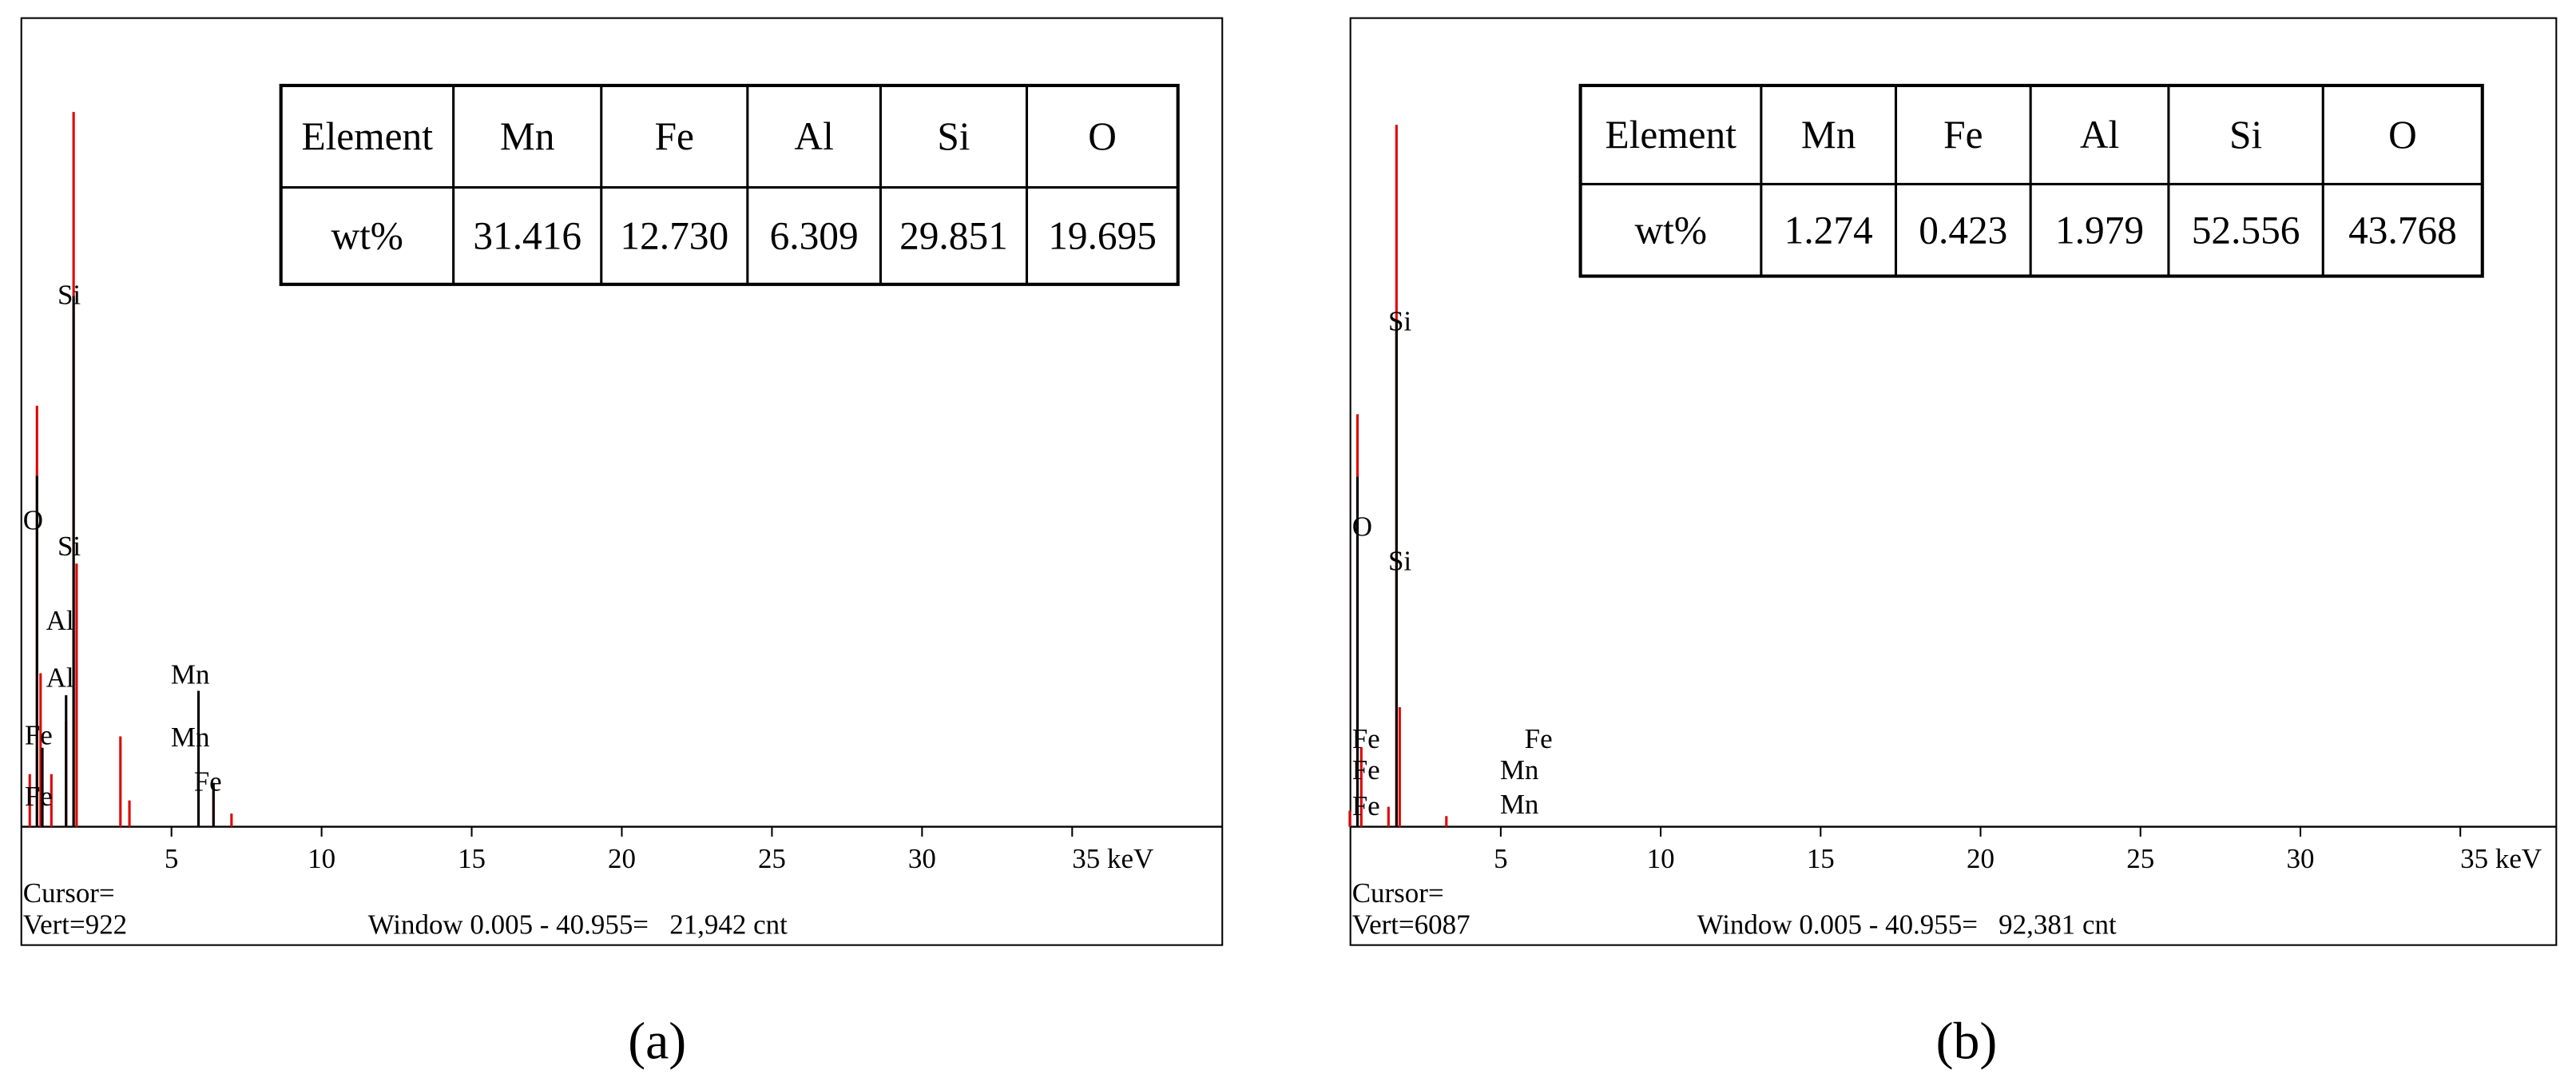 This screenshot has width=2576, height=1082. I want to click on table-cell: 1.979, so click(2099, 230).